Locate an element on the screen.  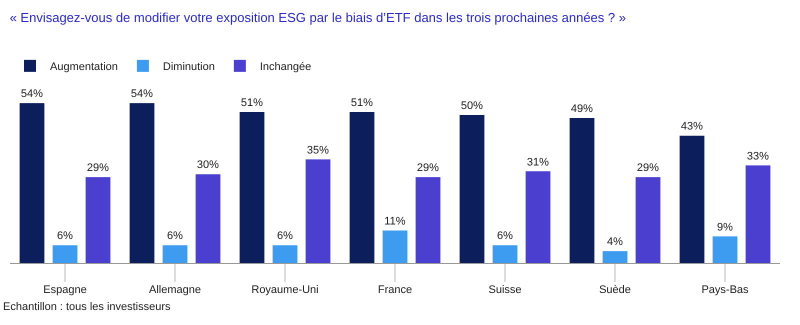
x-tick-label: Pays-Bas is located at coordinates (725, 290).